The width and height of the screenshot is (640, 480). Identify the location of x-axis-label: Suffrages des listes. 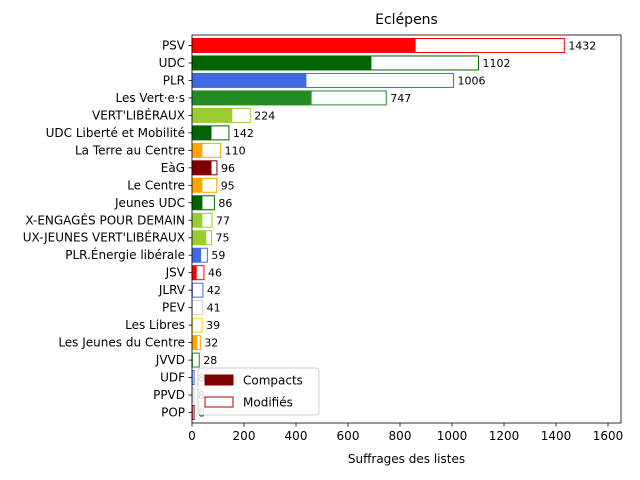
(406, 459).